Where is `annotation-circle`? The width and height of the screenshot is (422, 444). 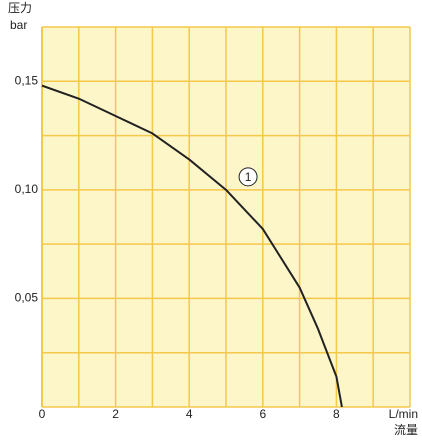
annotation-circle is located at coordinates (248, 177).